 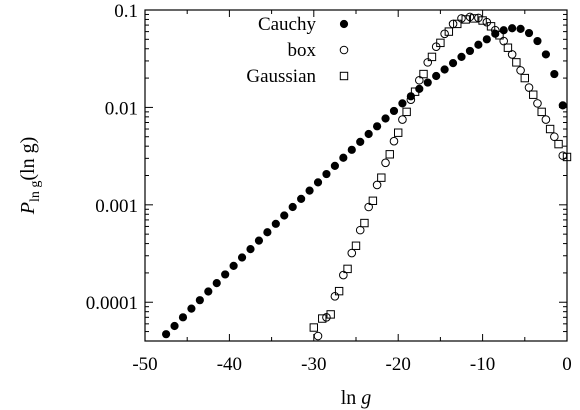 What do you see at coordinates (344, 50) in the screenshot?
I see `legend-marker-box` at bounding box center [344, 50].